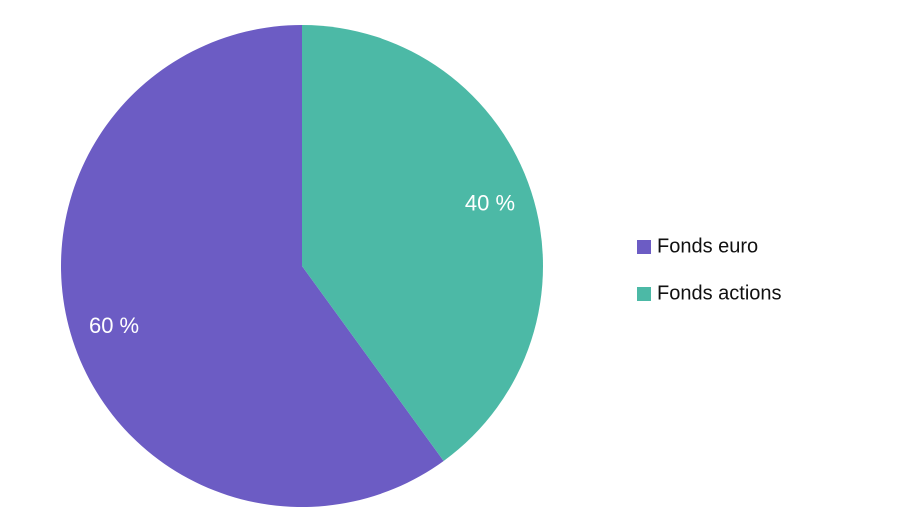  What do you see at coordinates (719, 293) in the screenshot?
I see `legend-label: Fonds actions` at bounding box center [719, 293].